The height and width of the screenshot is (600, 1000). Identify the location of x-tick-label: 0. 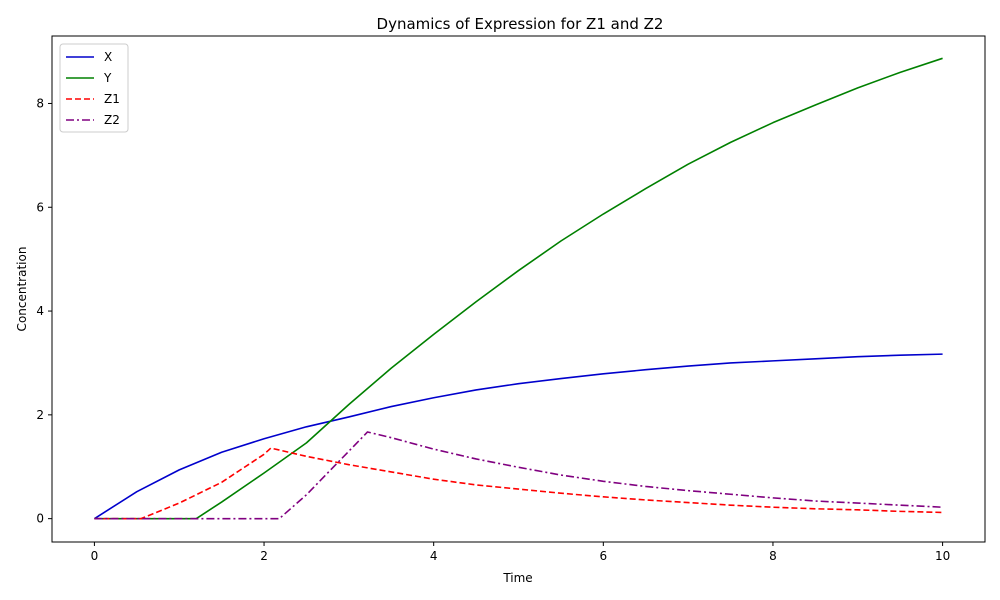
(95, 556).